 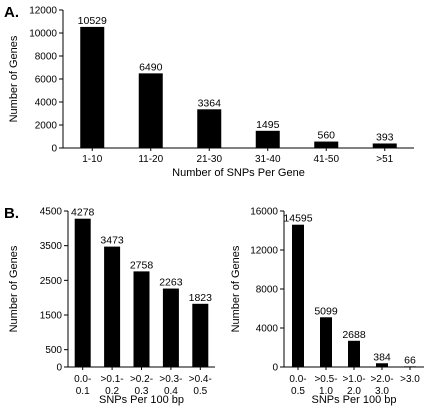 I want to click on chart-a-y-tick-label: 0, so click(x=54, y=149).